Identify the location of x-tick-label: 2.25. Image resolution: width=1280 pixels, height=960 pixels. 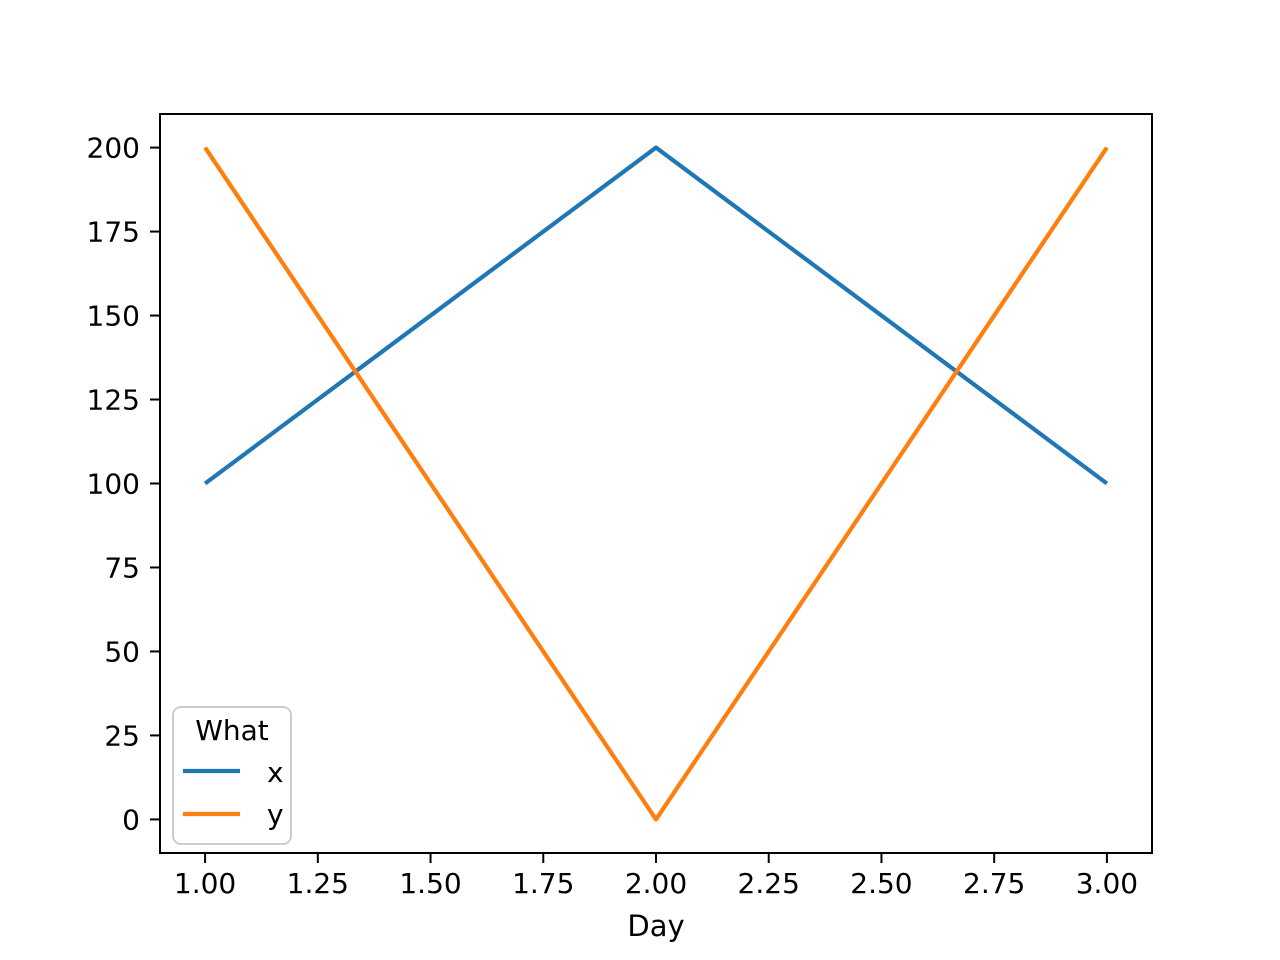
(769, 883).